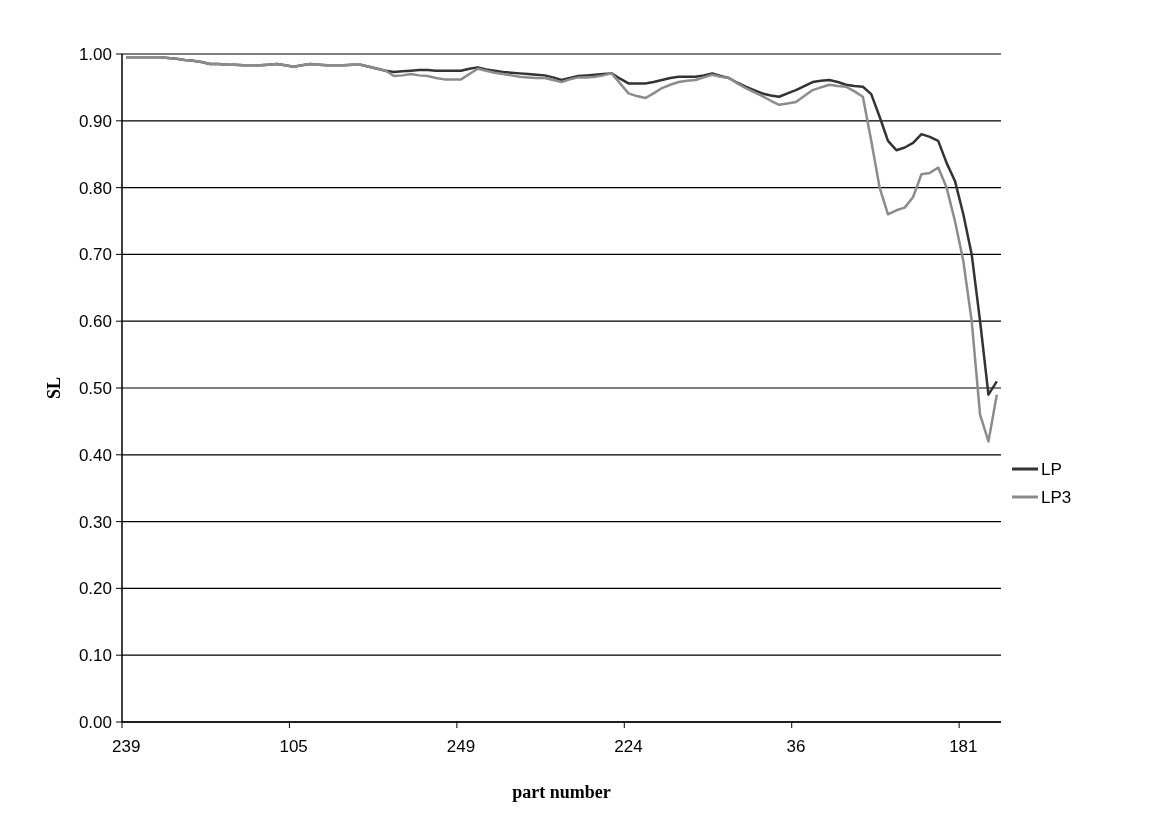 This screenshot has height=819, width=1165. I want to click on x-axis-title: part number, so click(561, 792).